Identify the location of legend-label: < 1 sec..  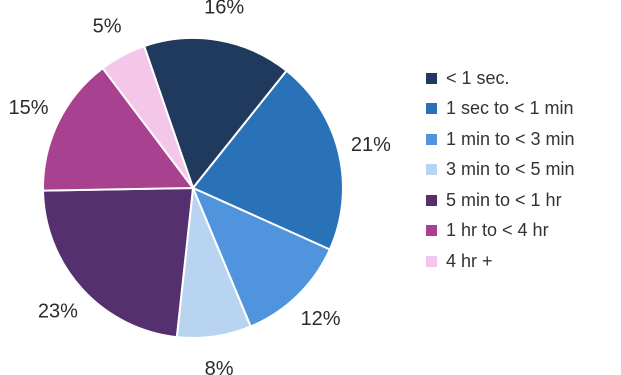
(478, 77).